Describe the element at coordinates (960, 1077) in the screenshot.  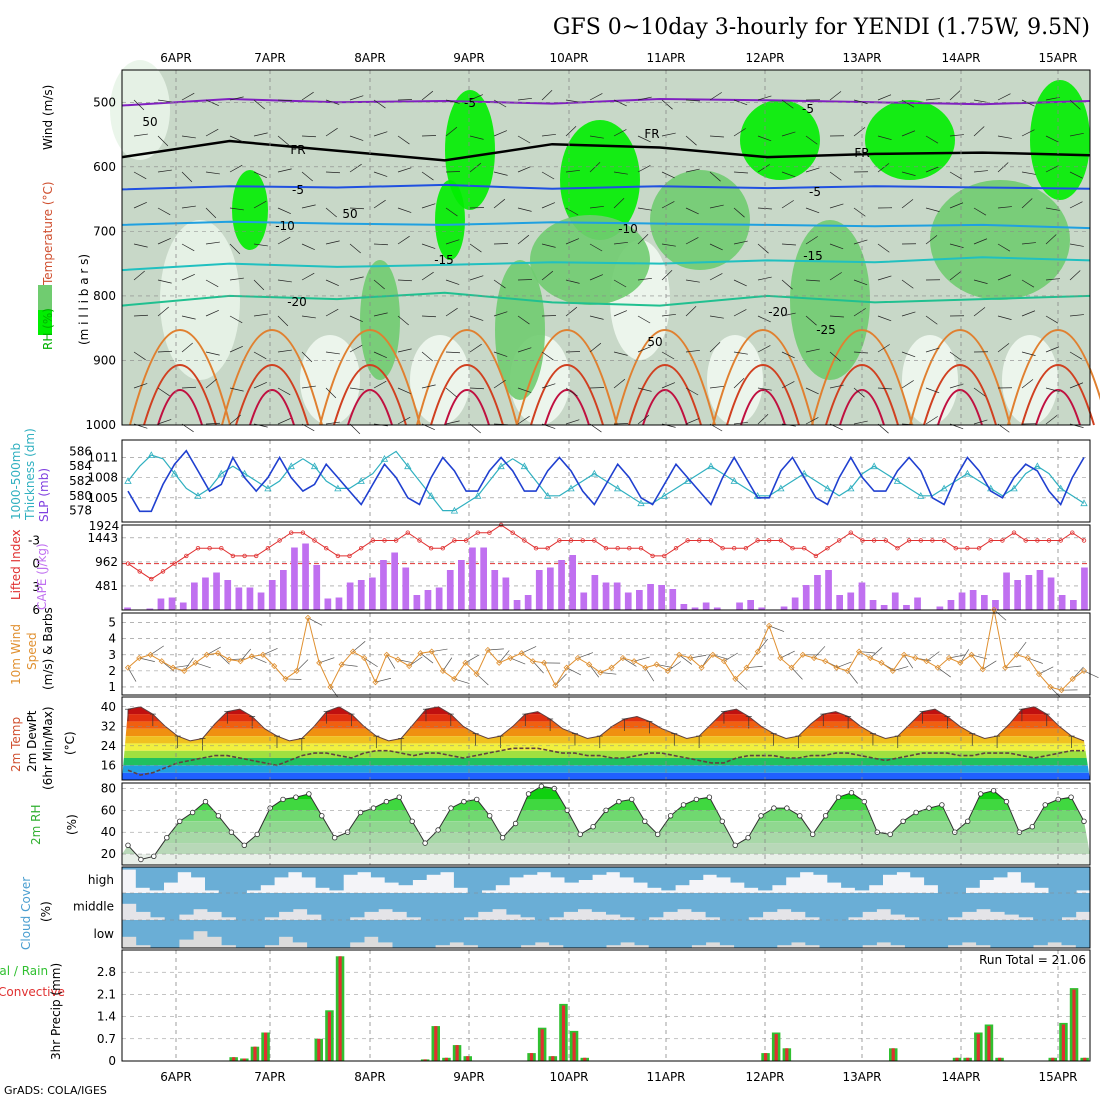
I see `day-label-bottom: 14APR` at that location.